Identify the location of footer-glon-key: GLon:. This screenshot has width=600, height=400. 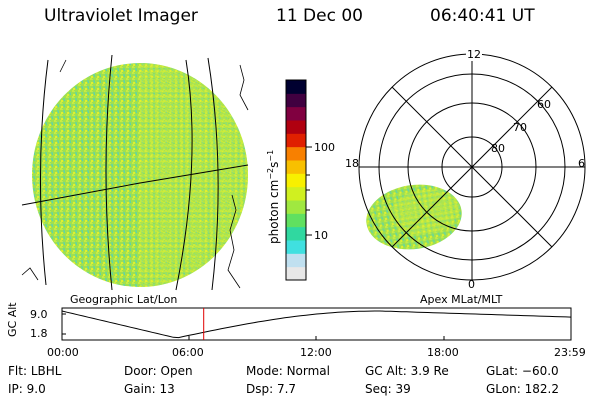
(503, 389).